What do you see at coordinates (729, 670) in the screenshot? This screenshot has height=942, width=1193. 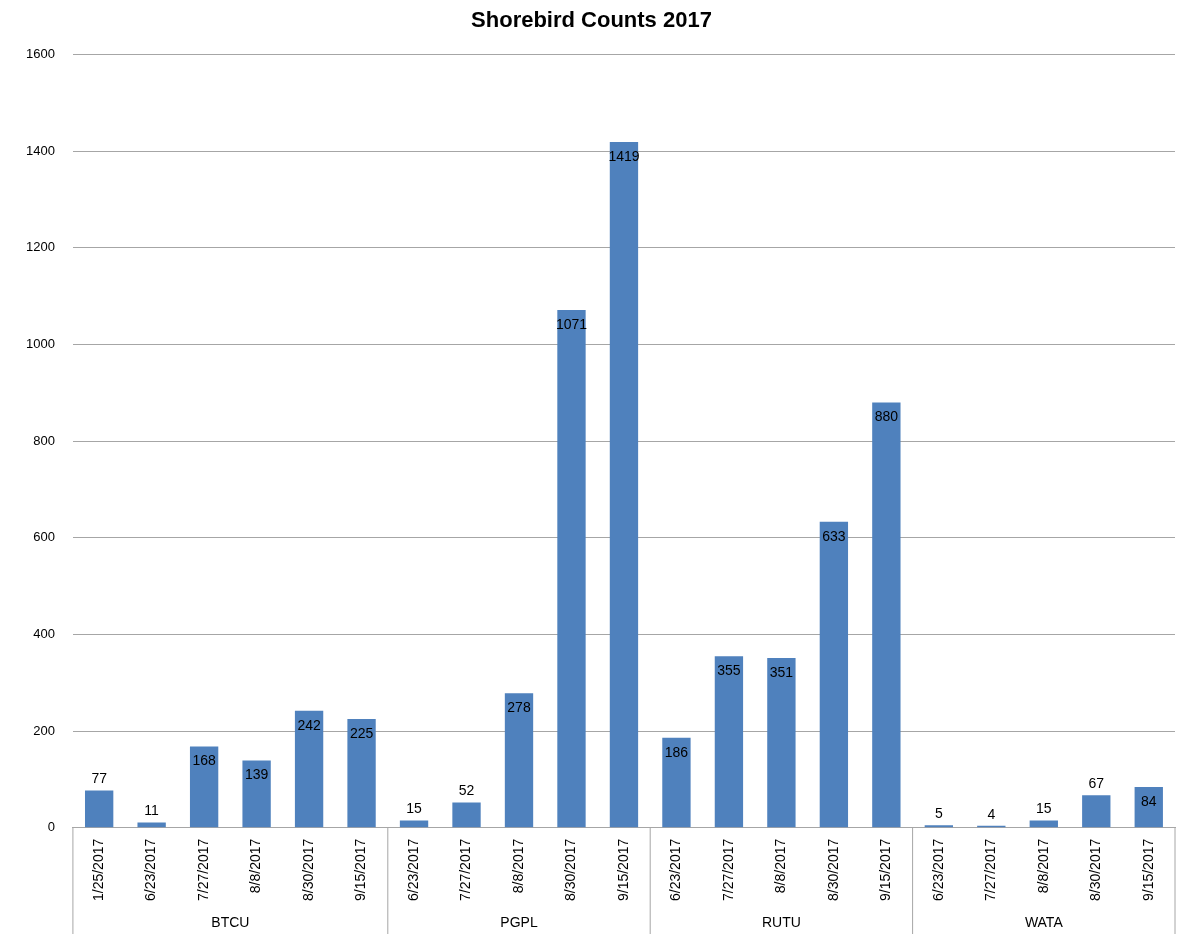 I see `data-label: 355` at bounding box center [729, 670].